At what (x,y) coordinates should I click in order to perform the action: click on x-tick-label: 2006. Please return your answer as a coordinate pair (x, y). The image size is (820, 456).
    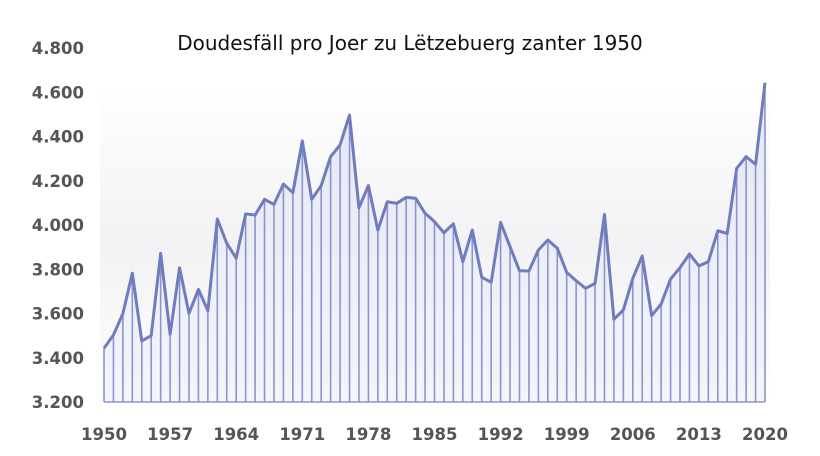
    Looking at the image, I should click on (633, 434).